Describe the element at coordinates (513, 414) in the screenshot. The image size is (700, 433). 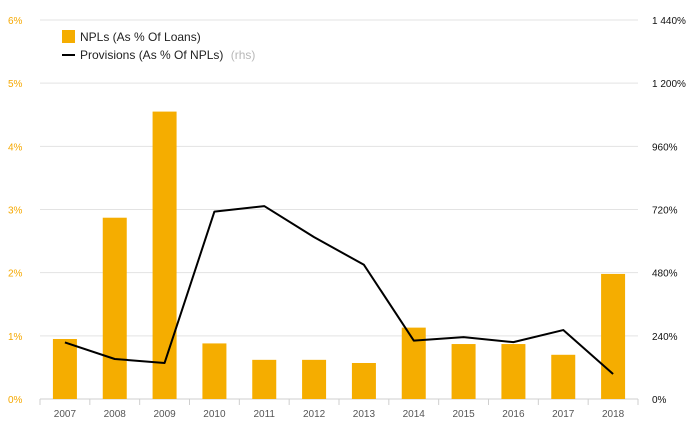
I see `x-tick-label: 2016` at that location.